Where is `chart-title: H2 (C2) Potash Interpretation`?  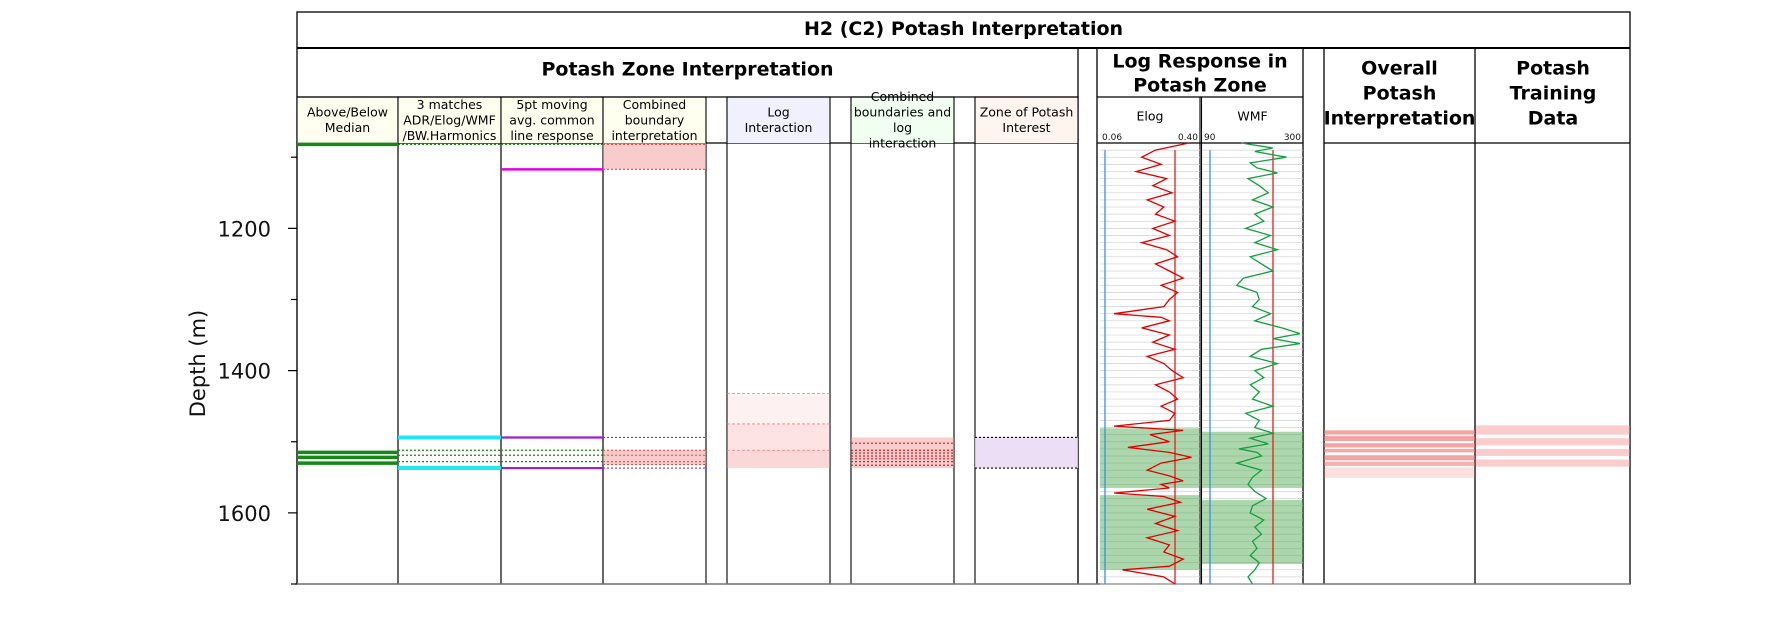 chart-title: H2 (C2) Potash Interpretation is located at coordinates (963, 29).